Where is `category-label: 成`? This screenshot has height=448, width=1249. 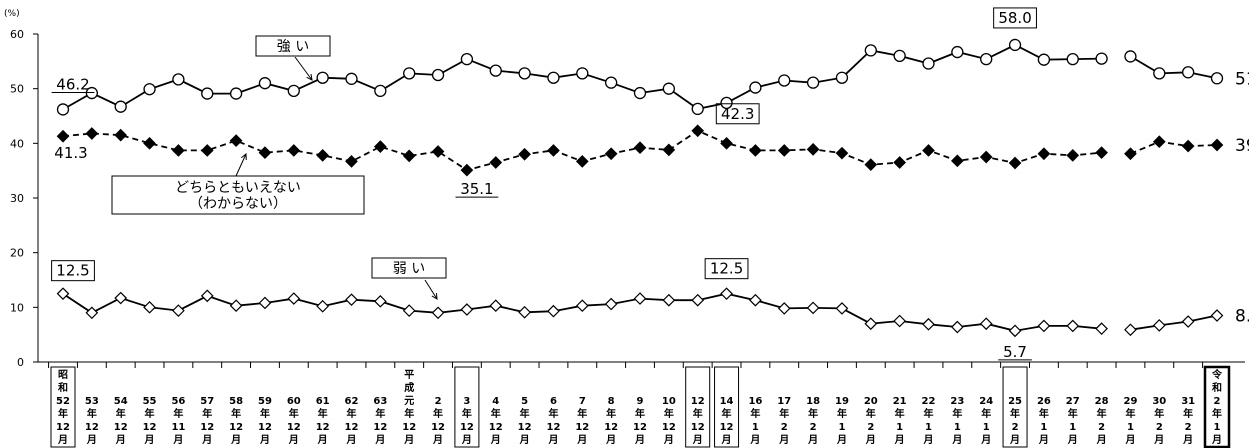
category-label: 成 is located at coordinates (409, 387).